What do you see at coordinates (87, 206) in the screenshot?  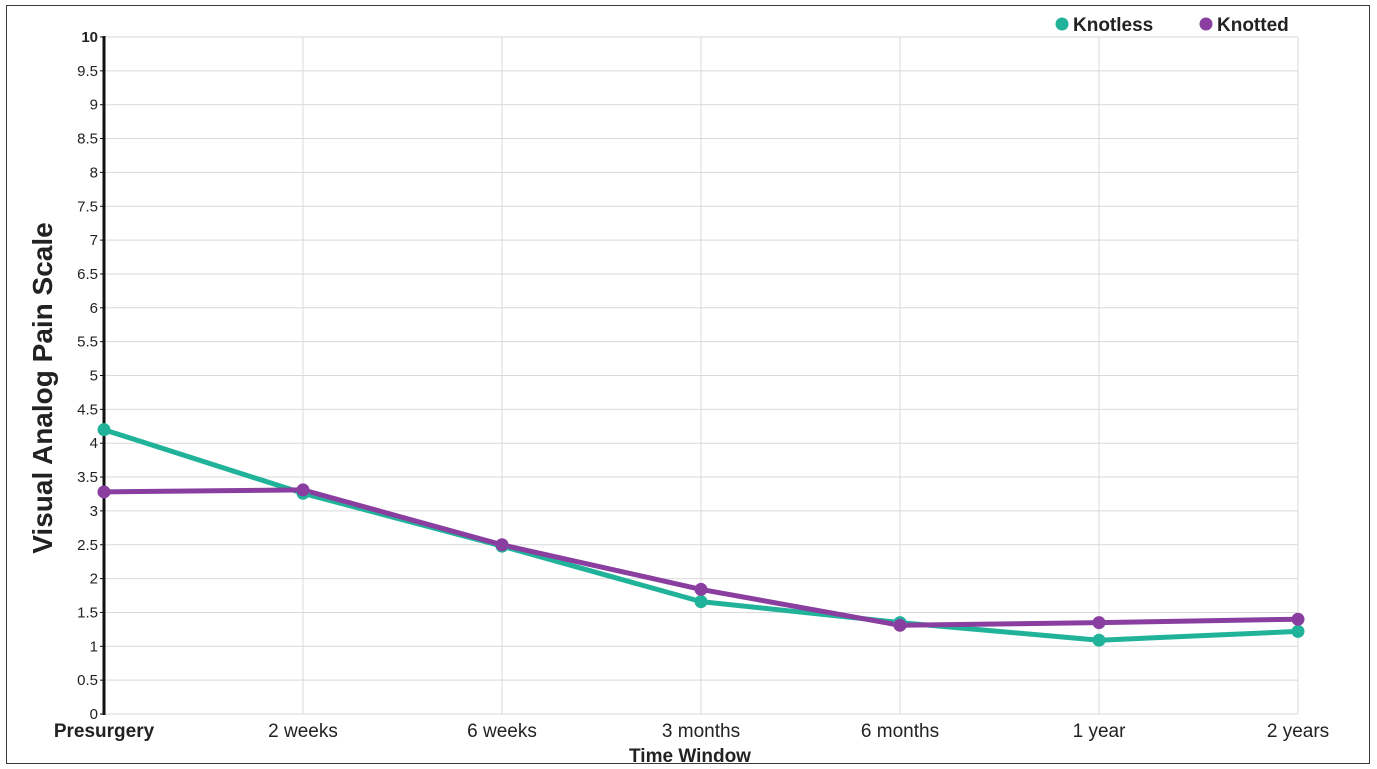 I see `y-tick-label: 7.5` at bounding box center [87, 206].